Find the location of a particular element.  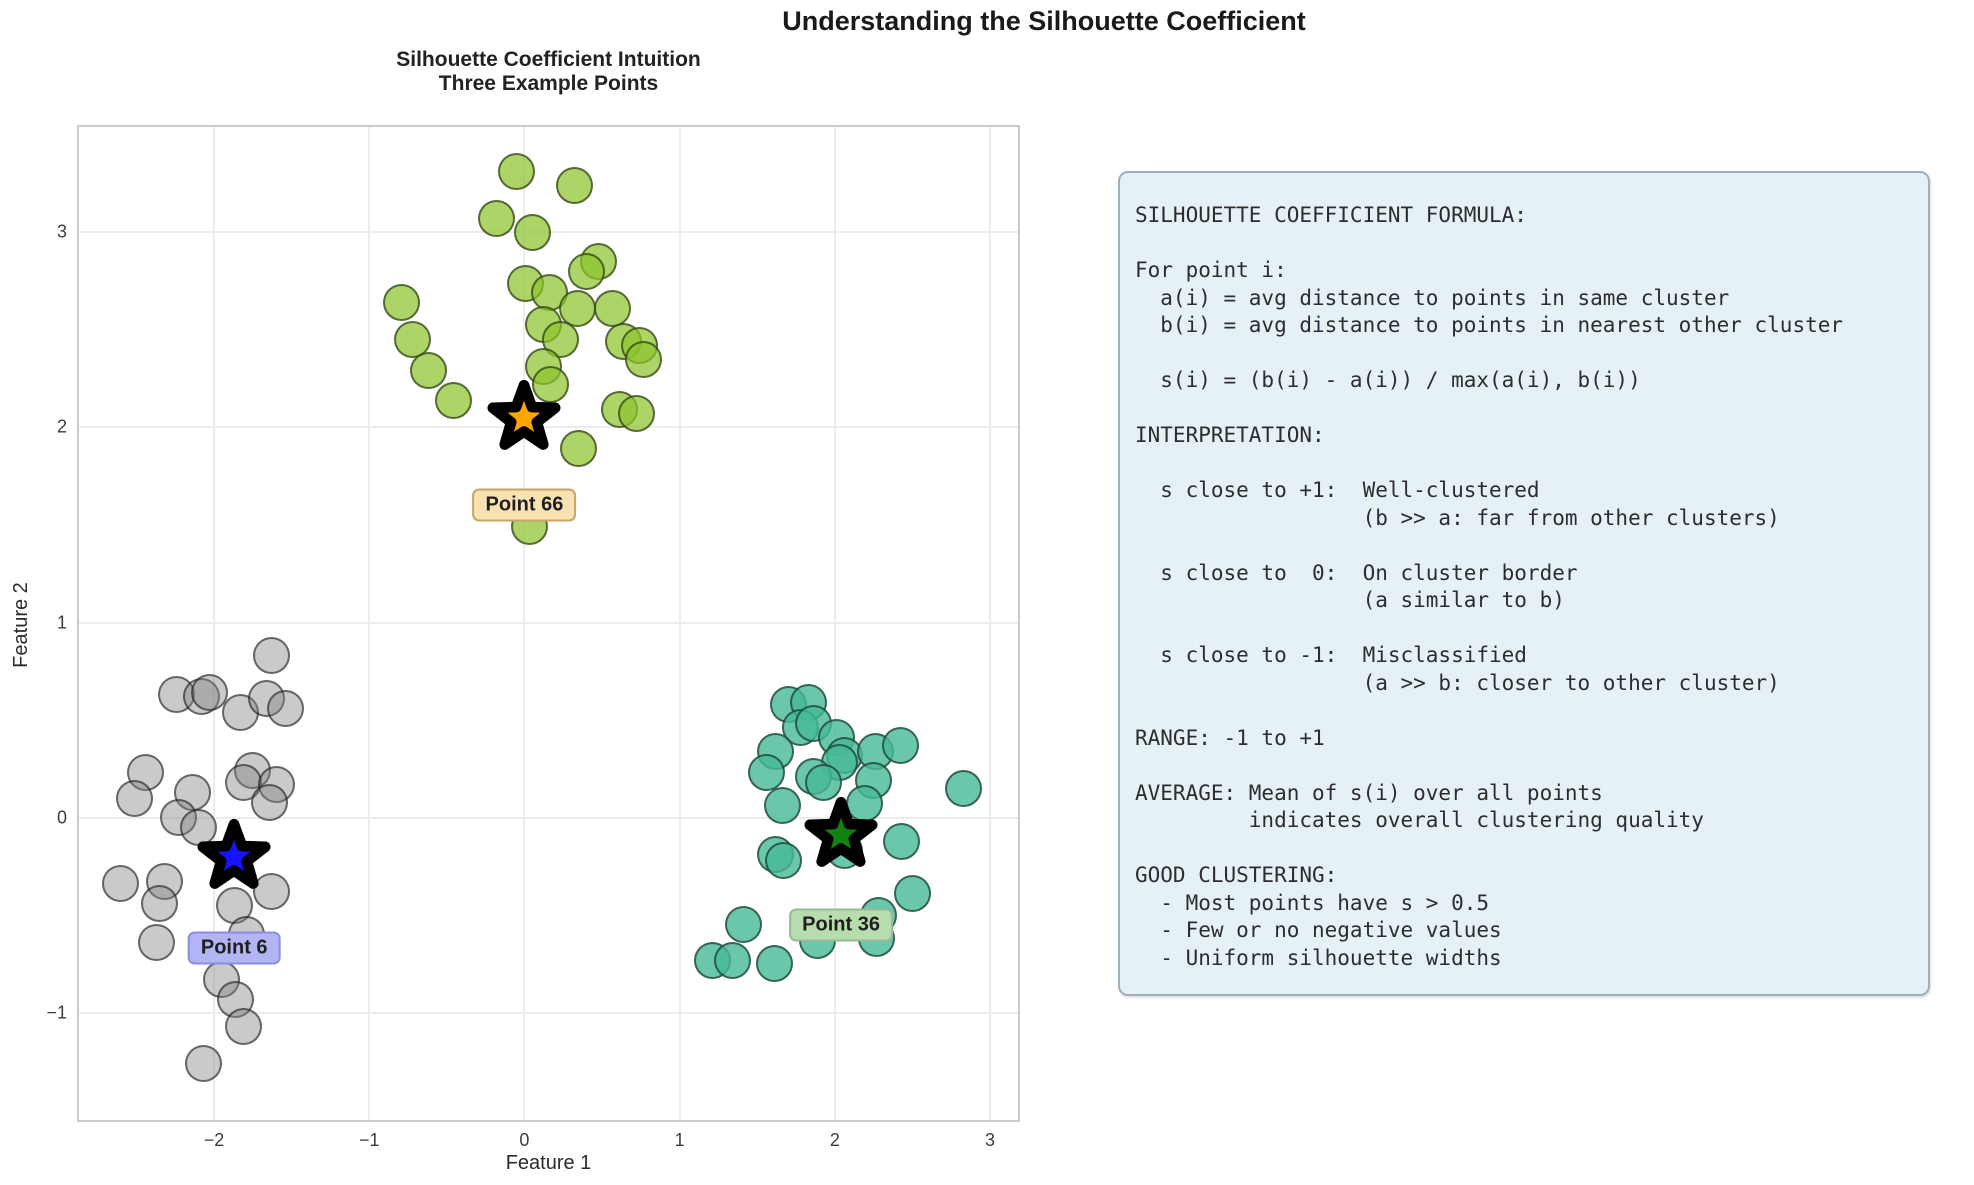

figure-title: Understanding the Silhouette Coefficient is located at coordinates (1044, 21).